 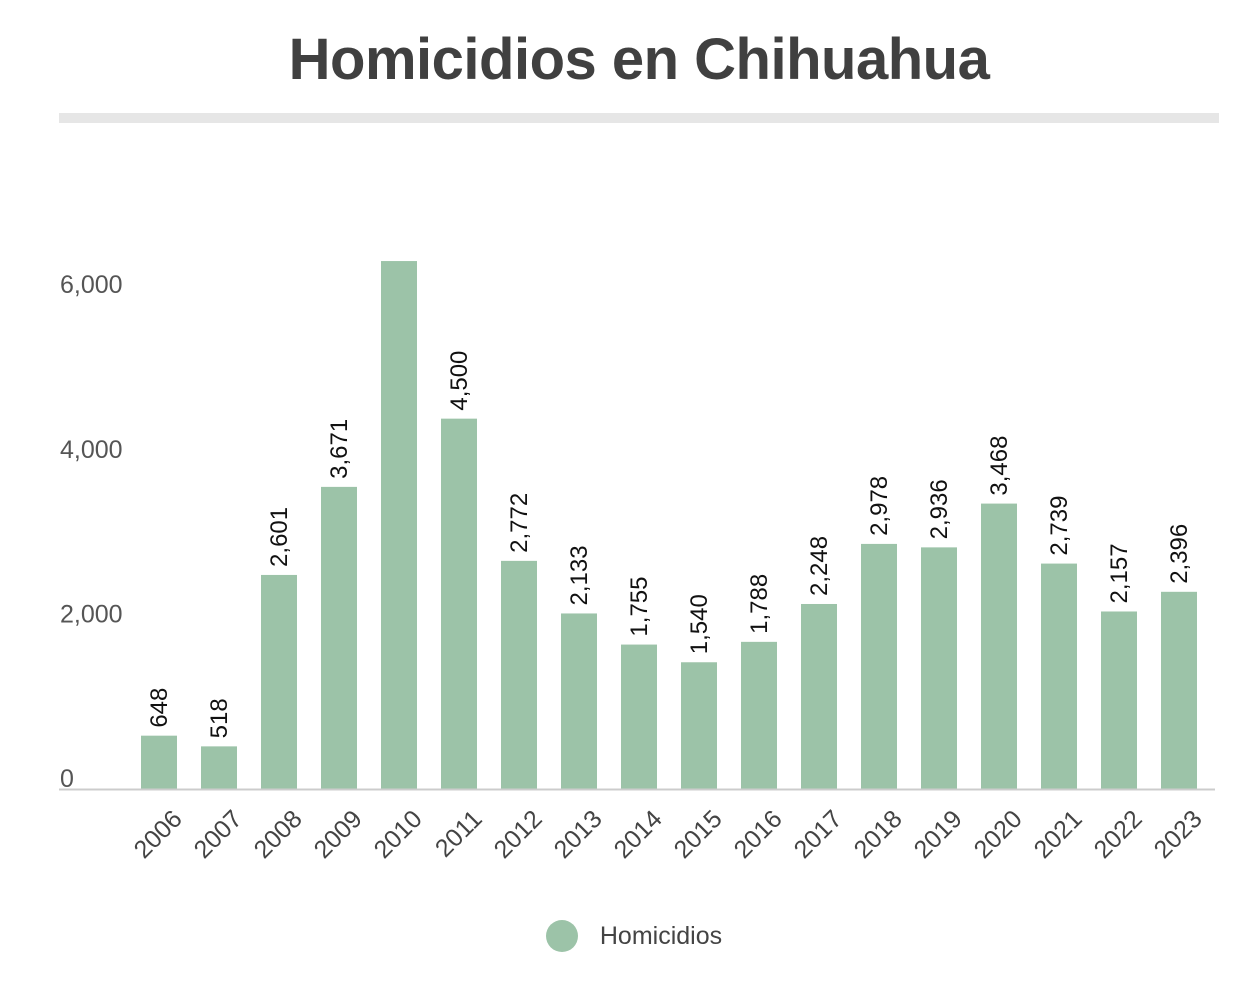 I want to click on bar-2023, so click(x=1179, y=690).